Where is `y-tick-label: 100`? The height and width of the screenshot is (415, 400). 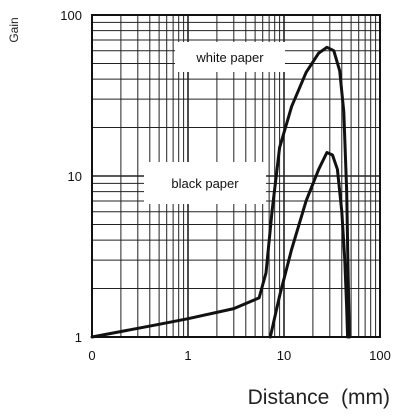
y-tick-label: 100 is located at coordinates (71, 15).